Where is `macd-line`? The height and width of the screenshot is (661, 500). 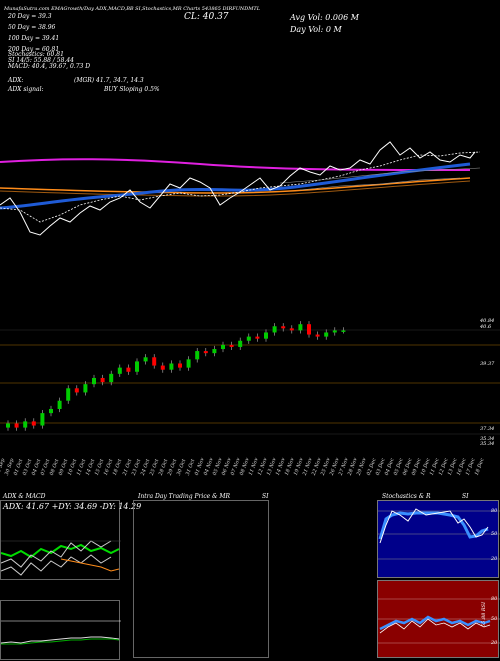 macd-line is located at coordinates (60, 640).